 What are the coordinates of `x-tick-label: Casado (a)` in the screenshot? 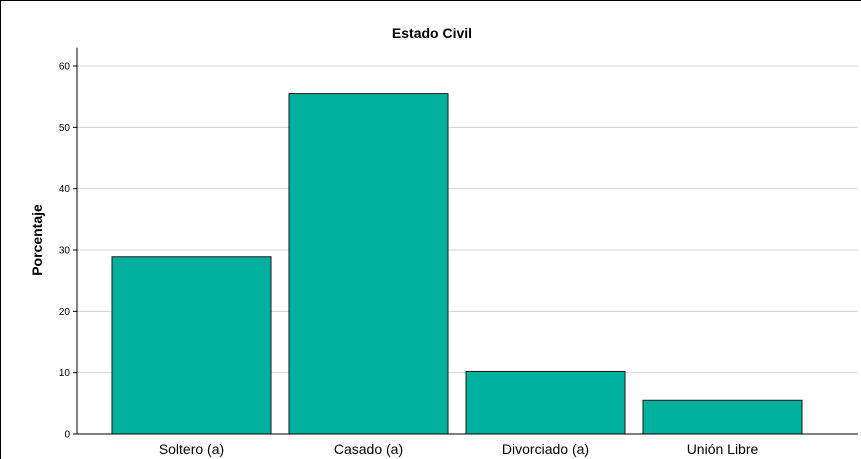 It's located at (368, 449).